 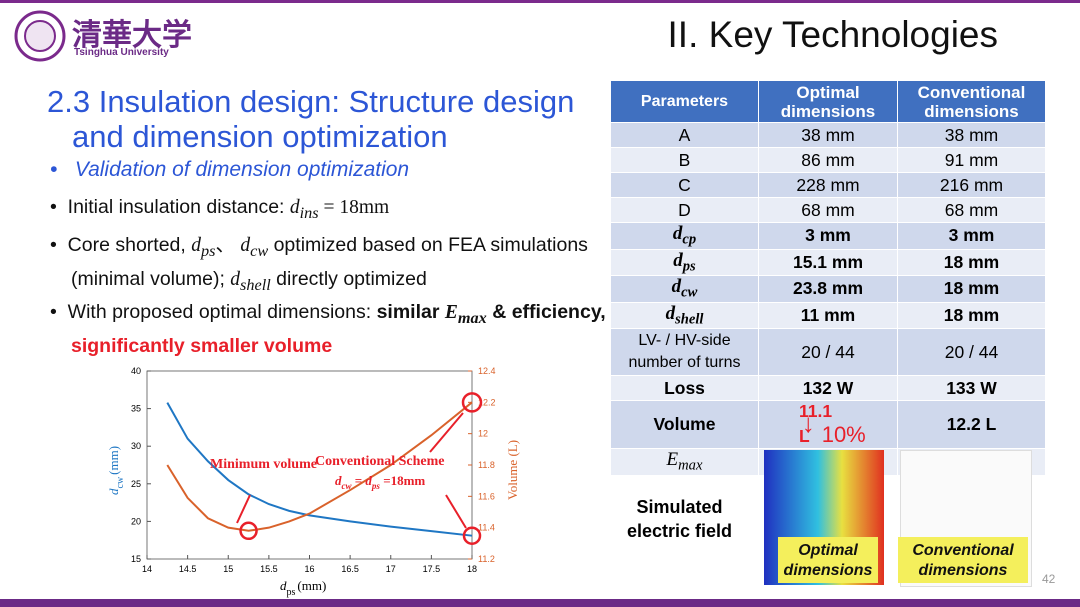 What do you see at coordinates (132, 35) in the screenshot?
I see `logo-text: 清華大学` at bounding box center [132, 35].